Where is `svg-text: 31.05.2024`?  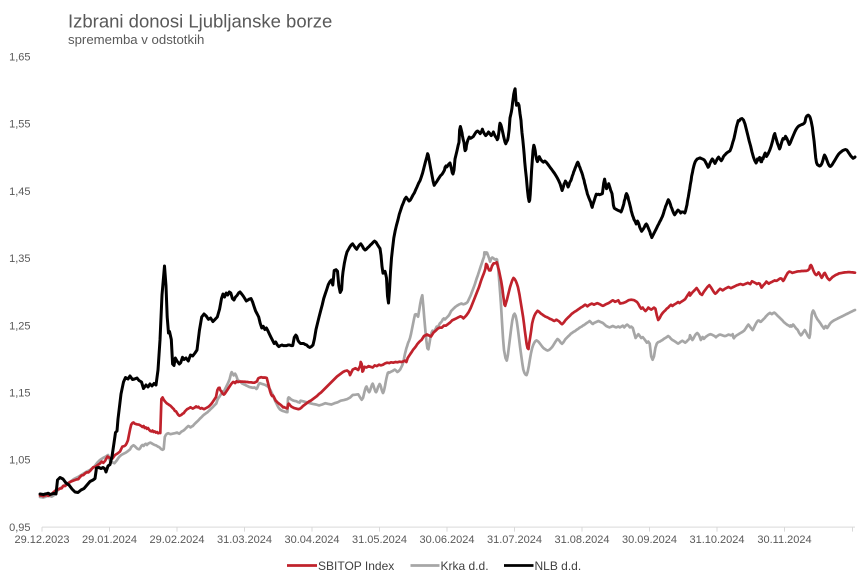
svg-text: 31.05.2024 is located at coordinates (379, 540).